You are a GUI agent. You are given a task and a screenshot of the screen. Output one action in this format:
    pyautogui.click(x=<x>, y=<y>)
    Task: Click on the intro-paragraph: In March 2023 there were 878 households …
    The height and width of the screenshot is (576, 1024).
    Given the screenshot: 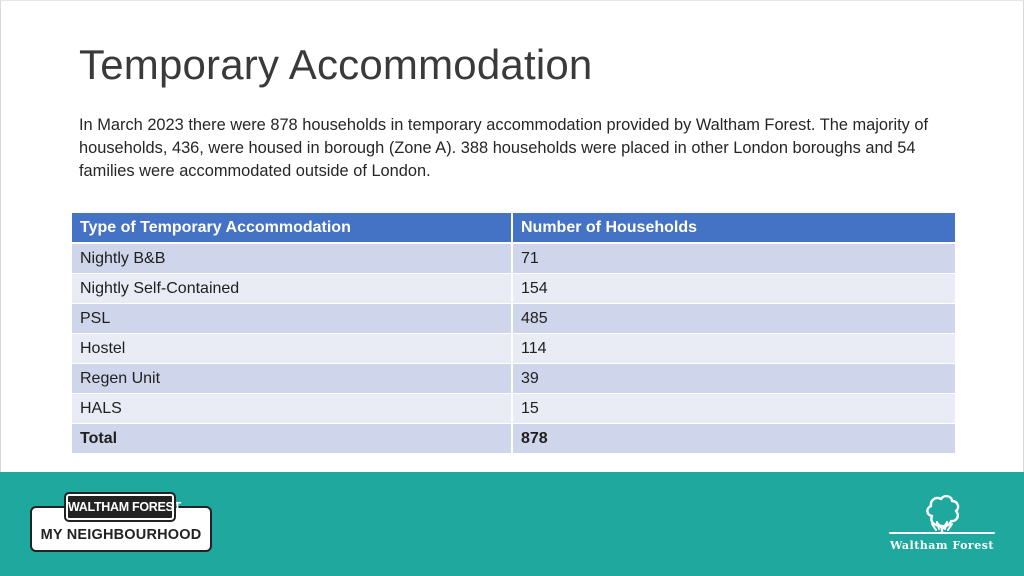 What is the action you would take?
    pyautogui.click(x=504, y=148)
    